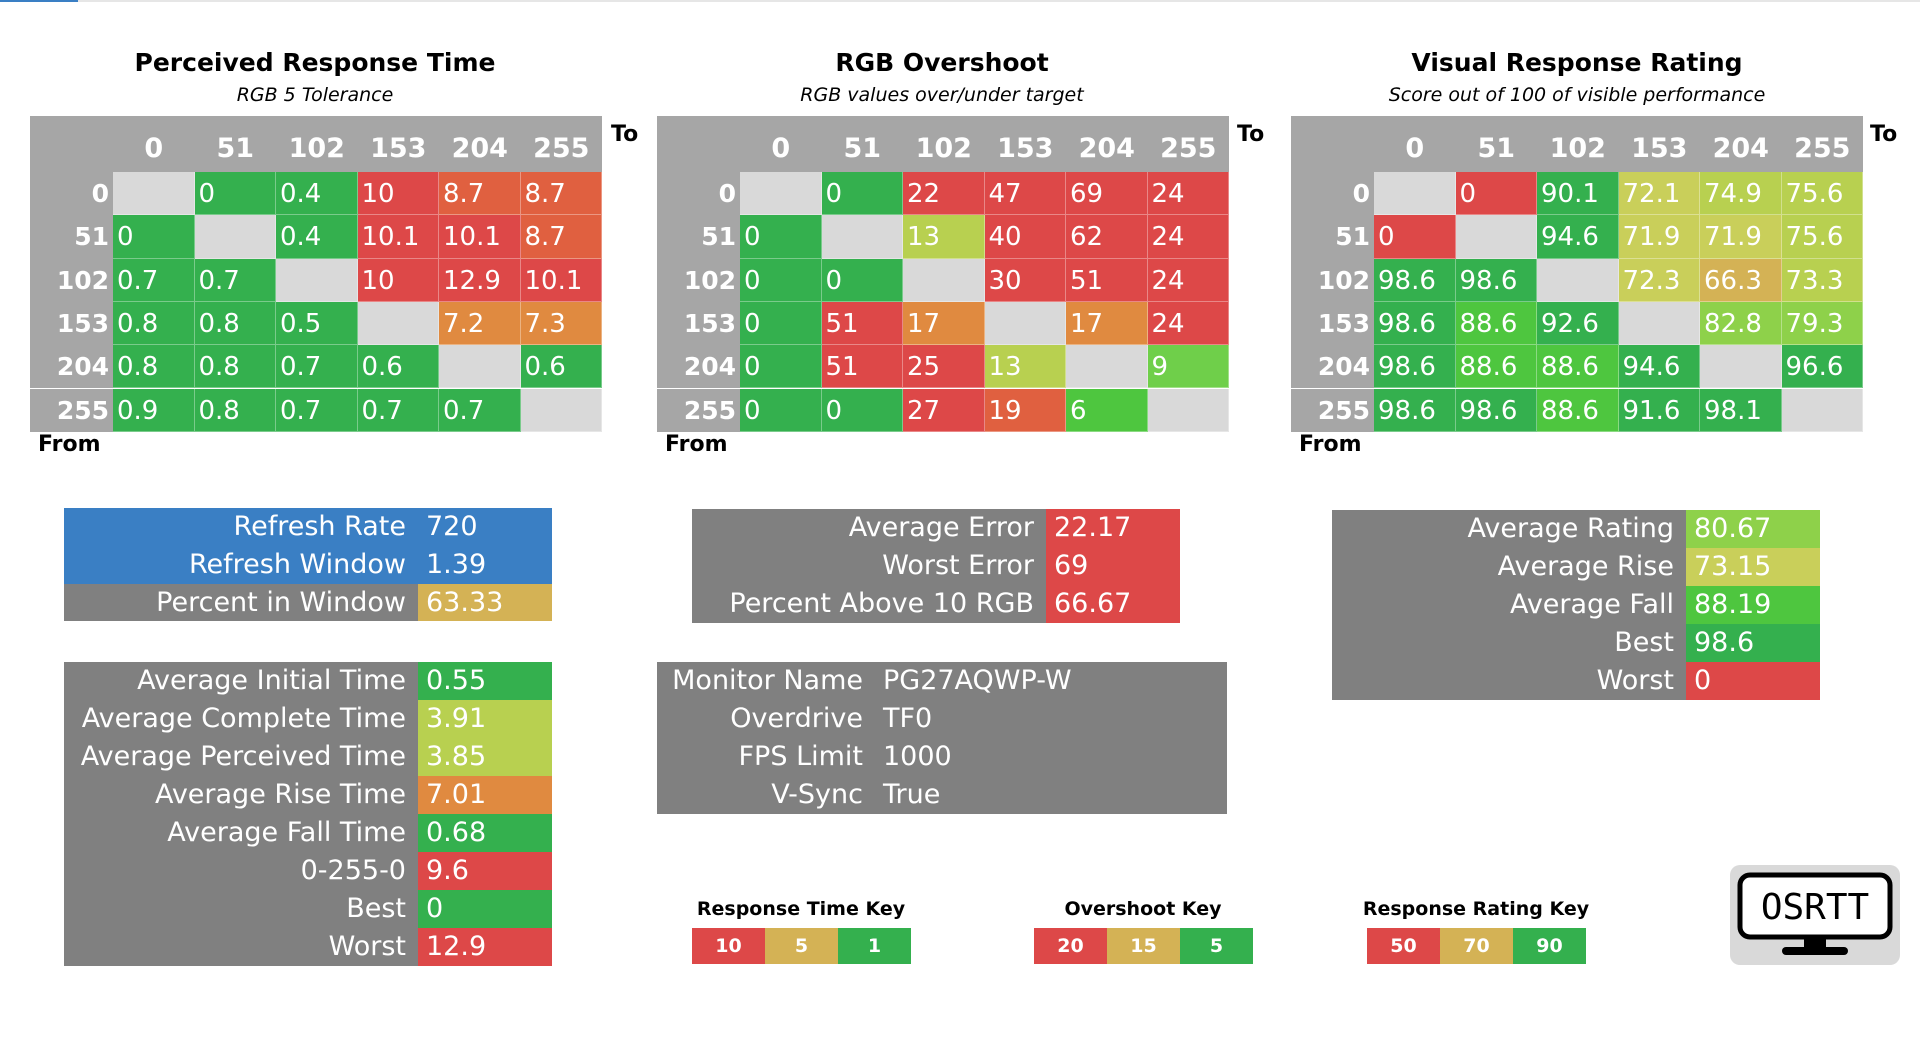 This screenshot has width=1920, height=1045. I want to click on panel-value: TF0, so click(1051, 719).